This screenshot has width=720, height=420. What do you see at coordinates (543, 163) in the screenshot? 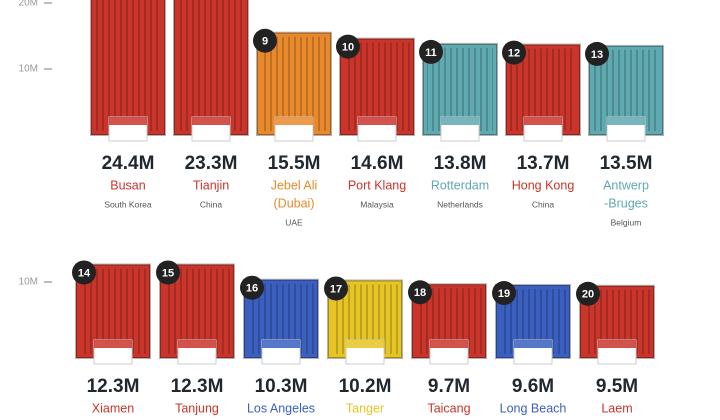
I see `value-label: 13.7M` at bounding box center [543, 163].